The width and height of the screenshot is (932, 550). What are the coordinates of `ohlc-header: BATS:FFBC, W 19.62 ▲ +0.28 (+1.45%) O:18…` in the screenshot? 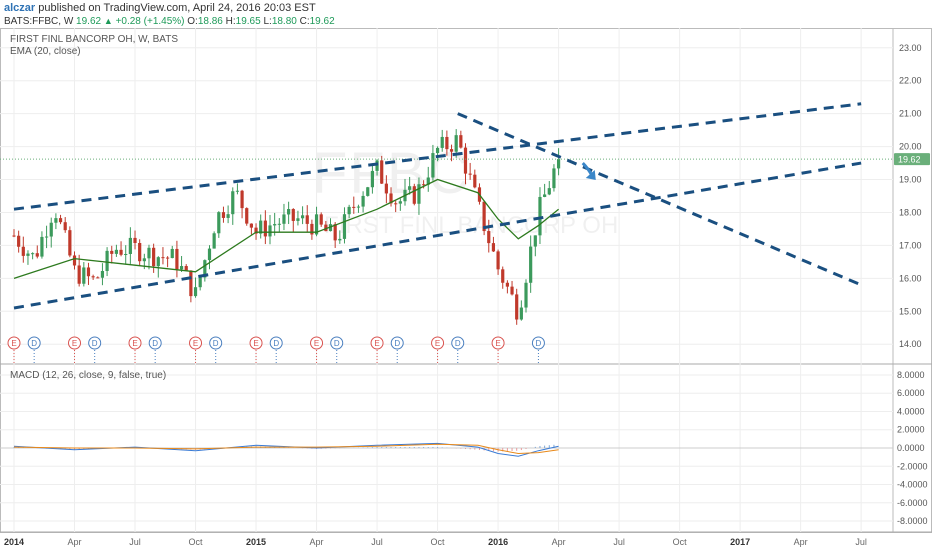 It's located at (169, 21).